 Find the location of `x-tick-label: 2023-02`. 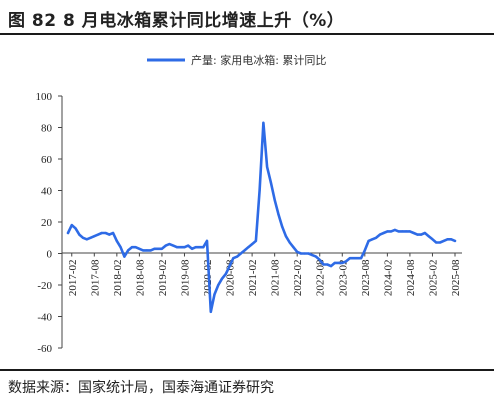

x-tick-label: 2023-02 is located at coordinates (343, 278).